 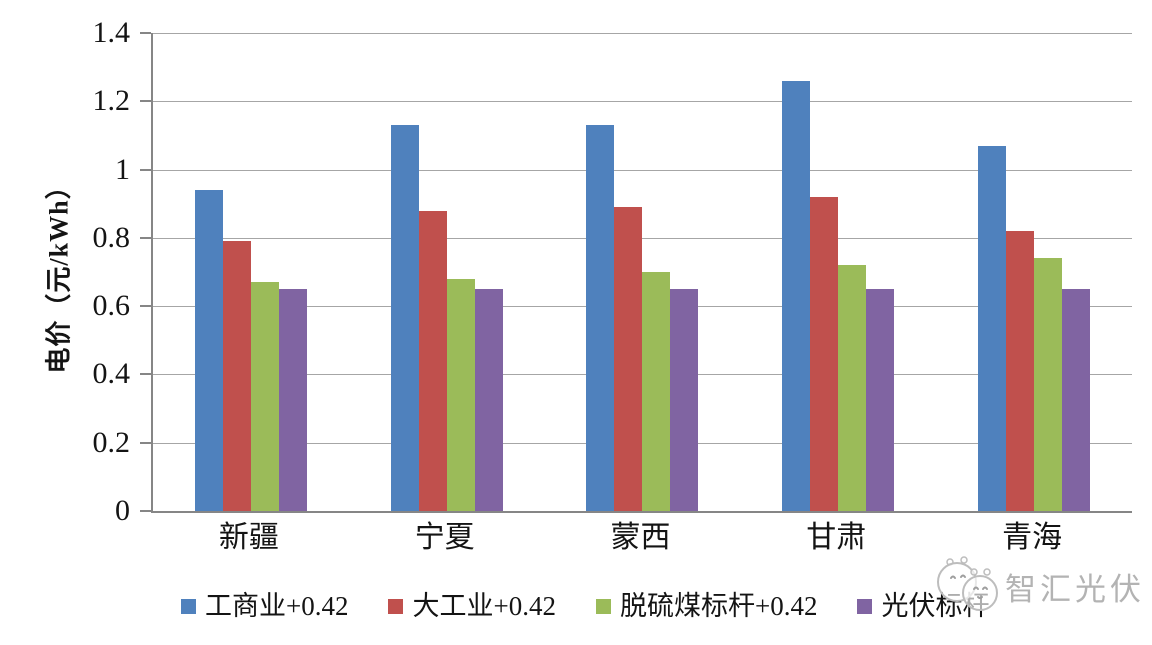 What do you see at coordinates (277, 606) in the screenshot?
I see `legend-label: 工商业+0.42` at bounding box center [277, 606].